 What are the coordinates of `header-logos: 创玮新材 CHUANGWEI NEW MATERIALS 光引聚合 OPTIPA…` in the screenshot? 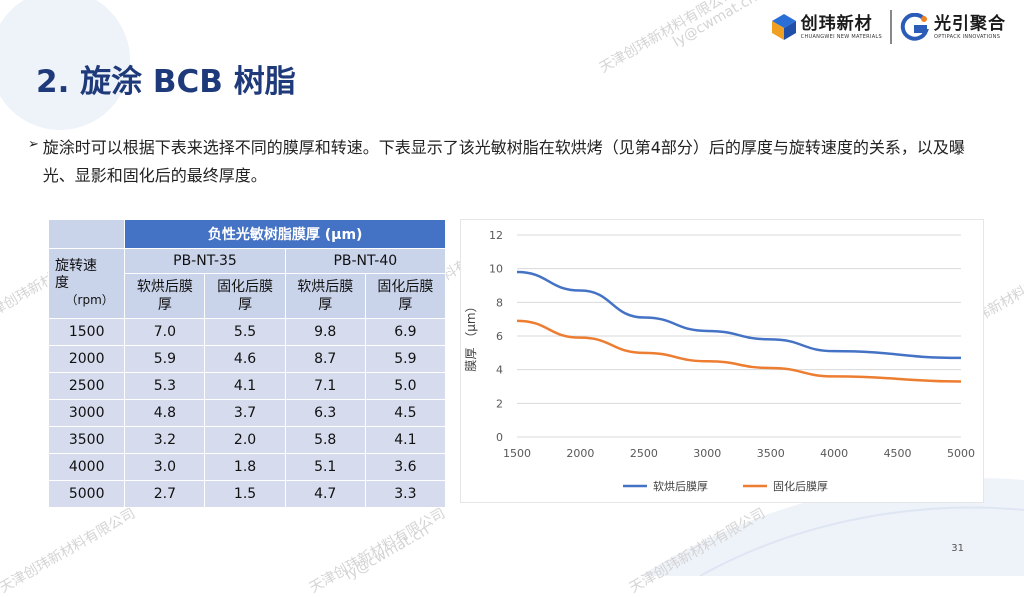 It's located at (888, 27).